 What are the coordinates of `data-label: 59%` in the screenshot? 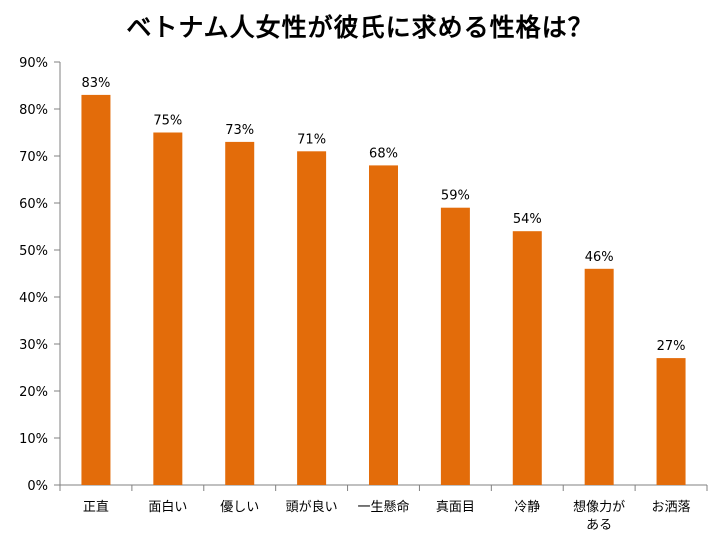 It's located at (455, 196).